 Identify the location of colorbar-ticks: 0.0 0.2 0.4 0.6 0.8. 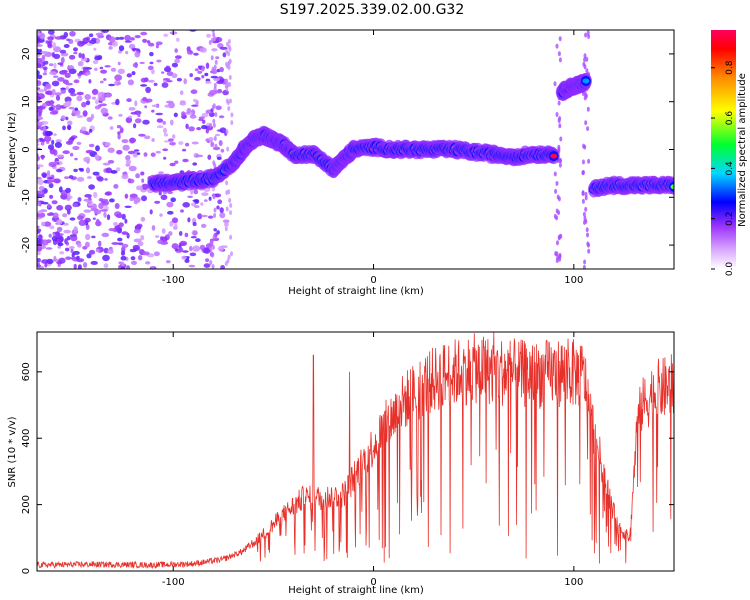
(723, 168).